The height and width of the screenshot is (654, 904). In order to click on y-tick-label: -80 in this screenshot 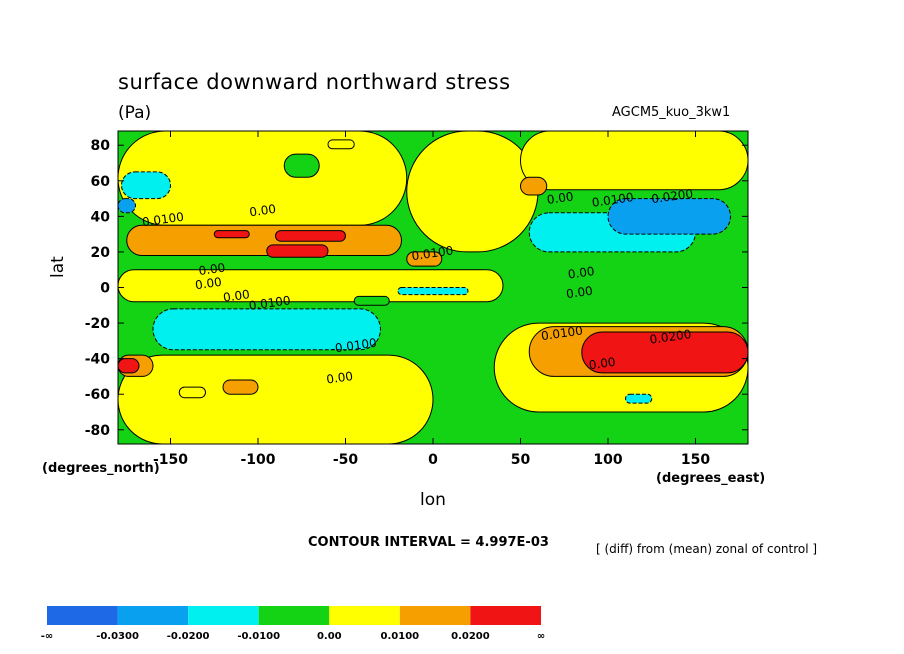, I will do `click(98, 431)`.